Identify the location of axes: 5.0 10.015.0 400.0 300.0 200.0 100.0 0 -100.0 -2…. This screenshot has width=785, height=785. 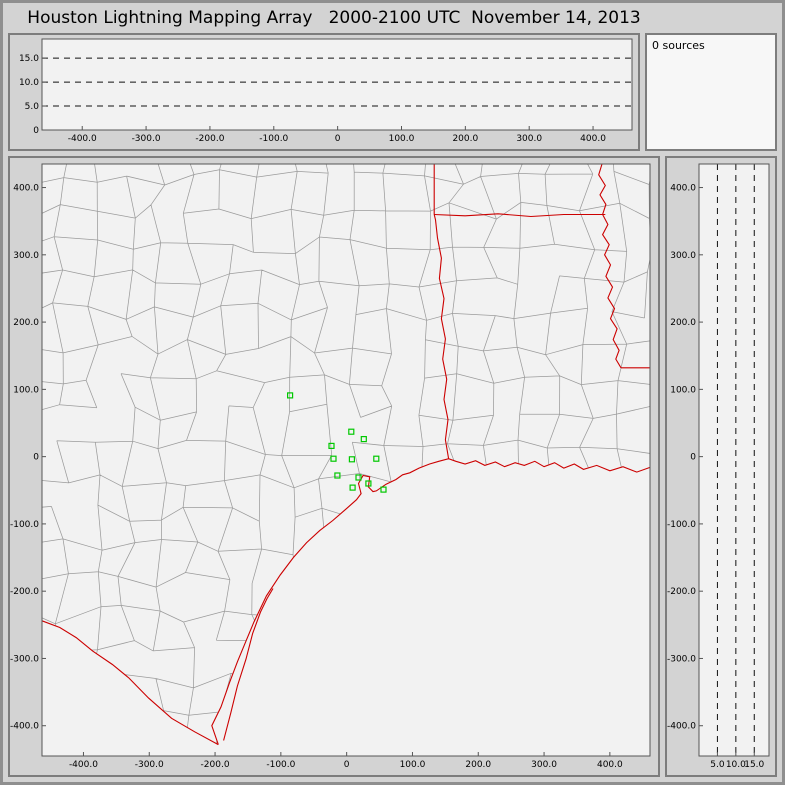
(718, 466).